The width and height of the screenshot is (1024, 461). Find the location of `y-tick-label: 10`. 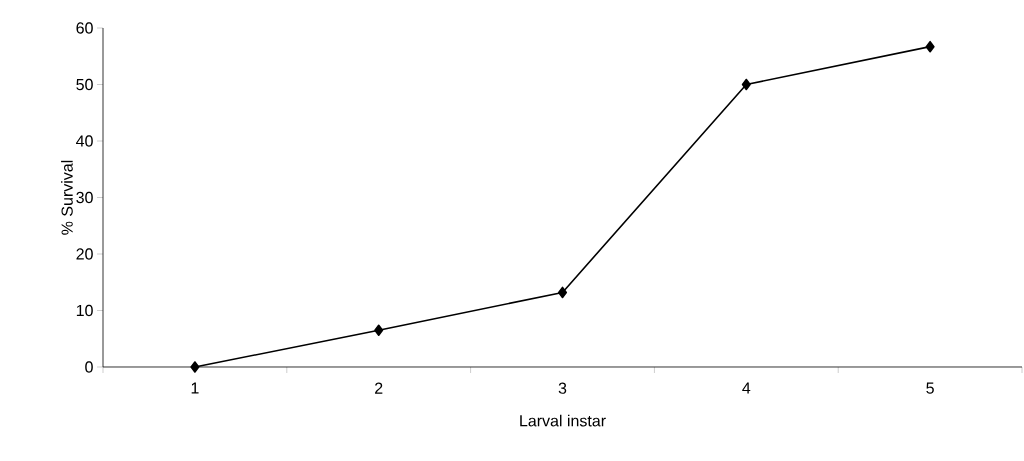

y-tick-label: 10 is located at coordinates (84, 310).